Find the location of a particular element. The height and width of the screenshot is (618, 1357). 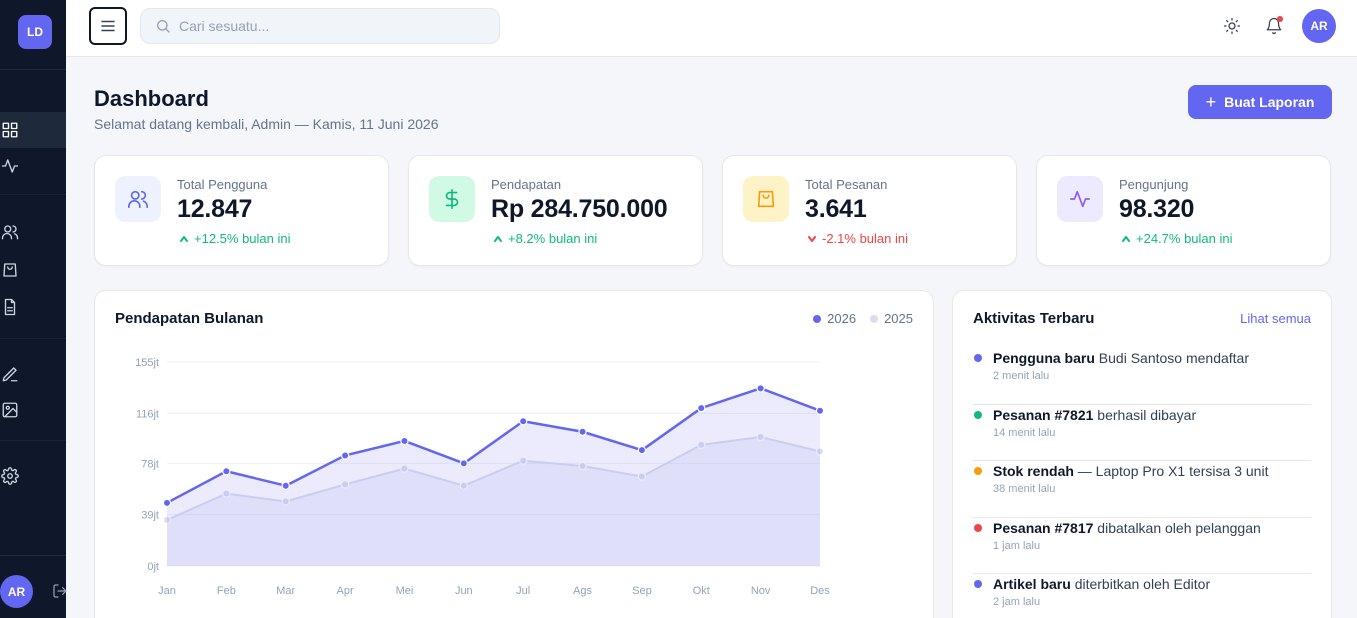

activity-detail: Budi Santoso mendaftar is located at coordinates (1172, 358).